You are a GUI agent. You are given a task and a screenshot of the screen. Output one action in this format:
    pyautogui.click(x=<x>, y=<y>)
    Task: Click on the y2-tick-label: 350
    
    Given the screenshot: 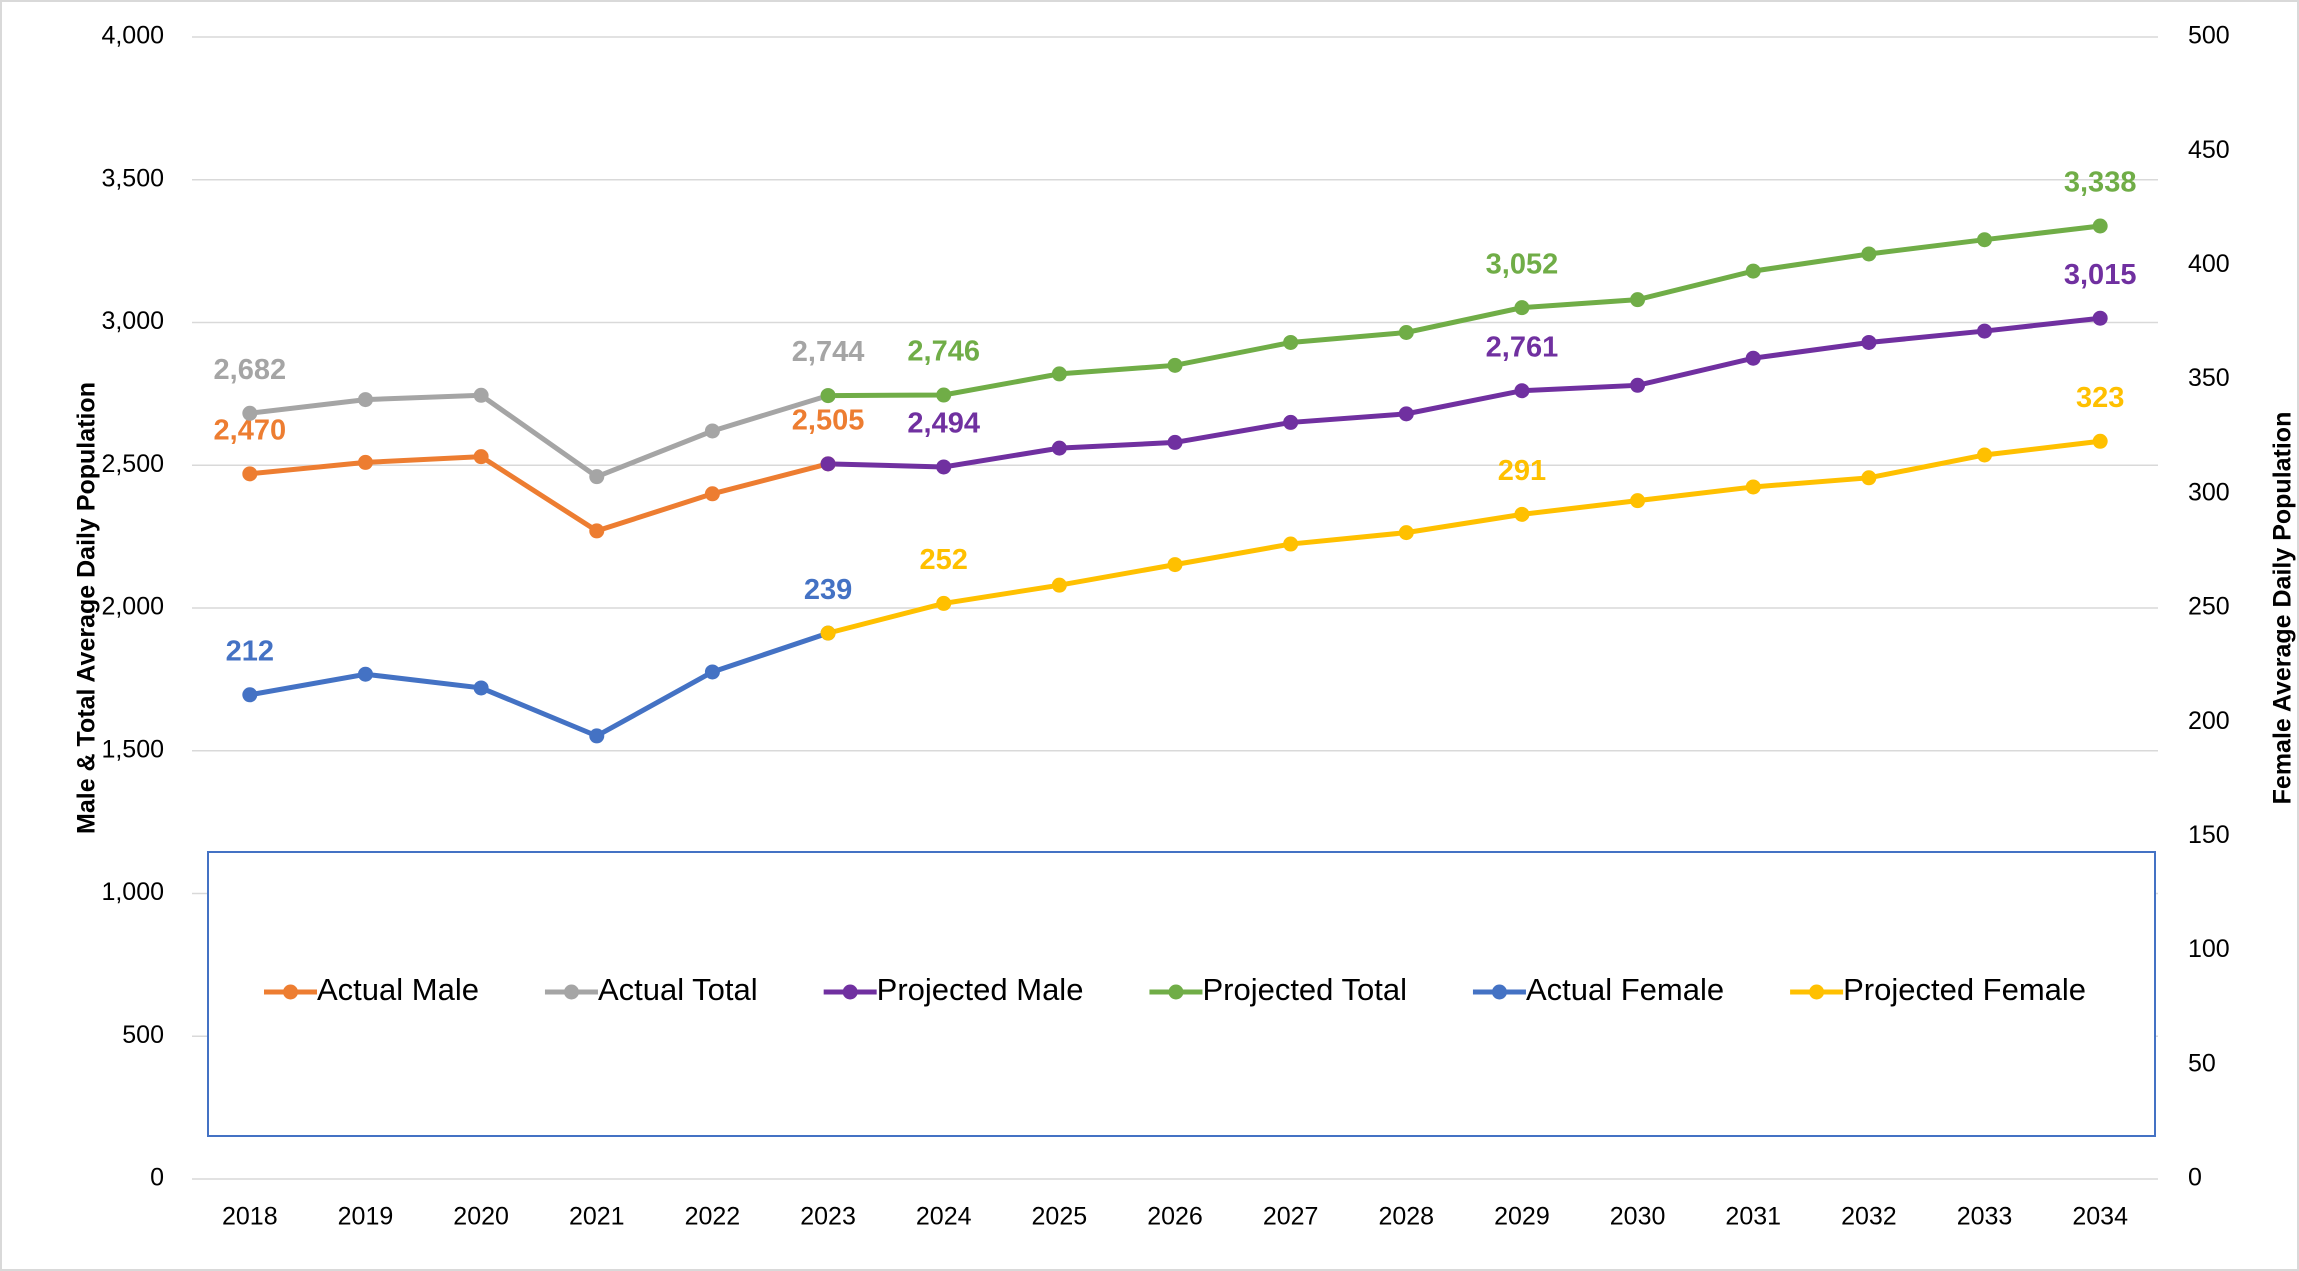 What is the action you would take?
    pyautogui.click(x=2209, y=378)
    